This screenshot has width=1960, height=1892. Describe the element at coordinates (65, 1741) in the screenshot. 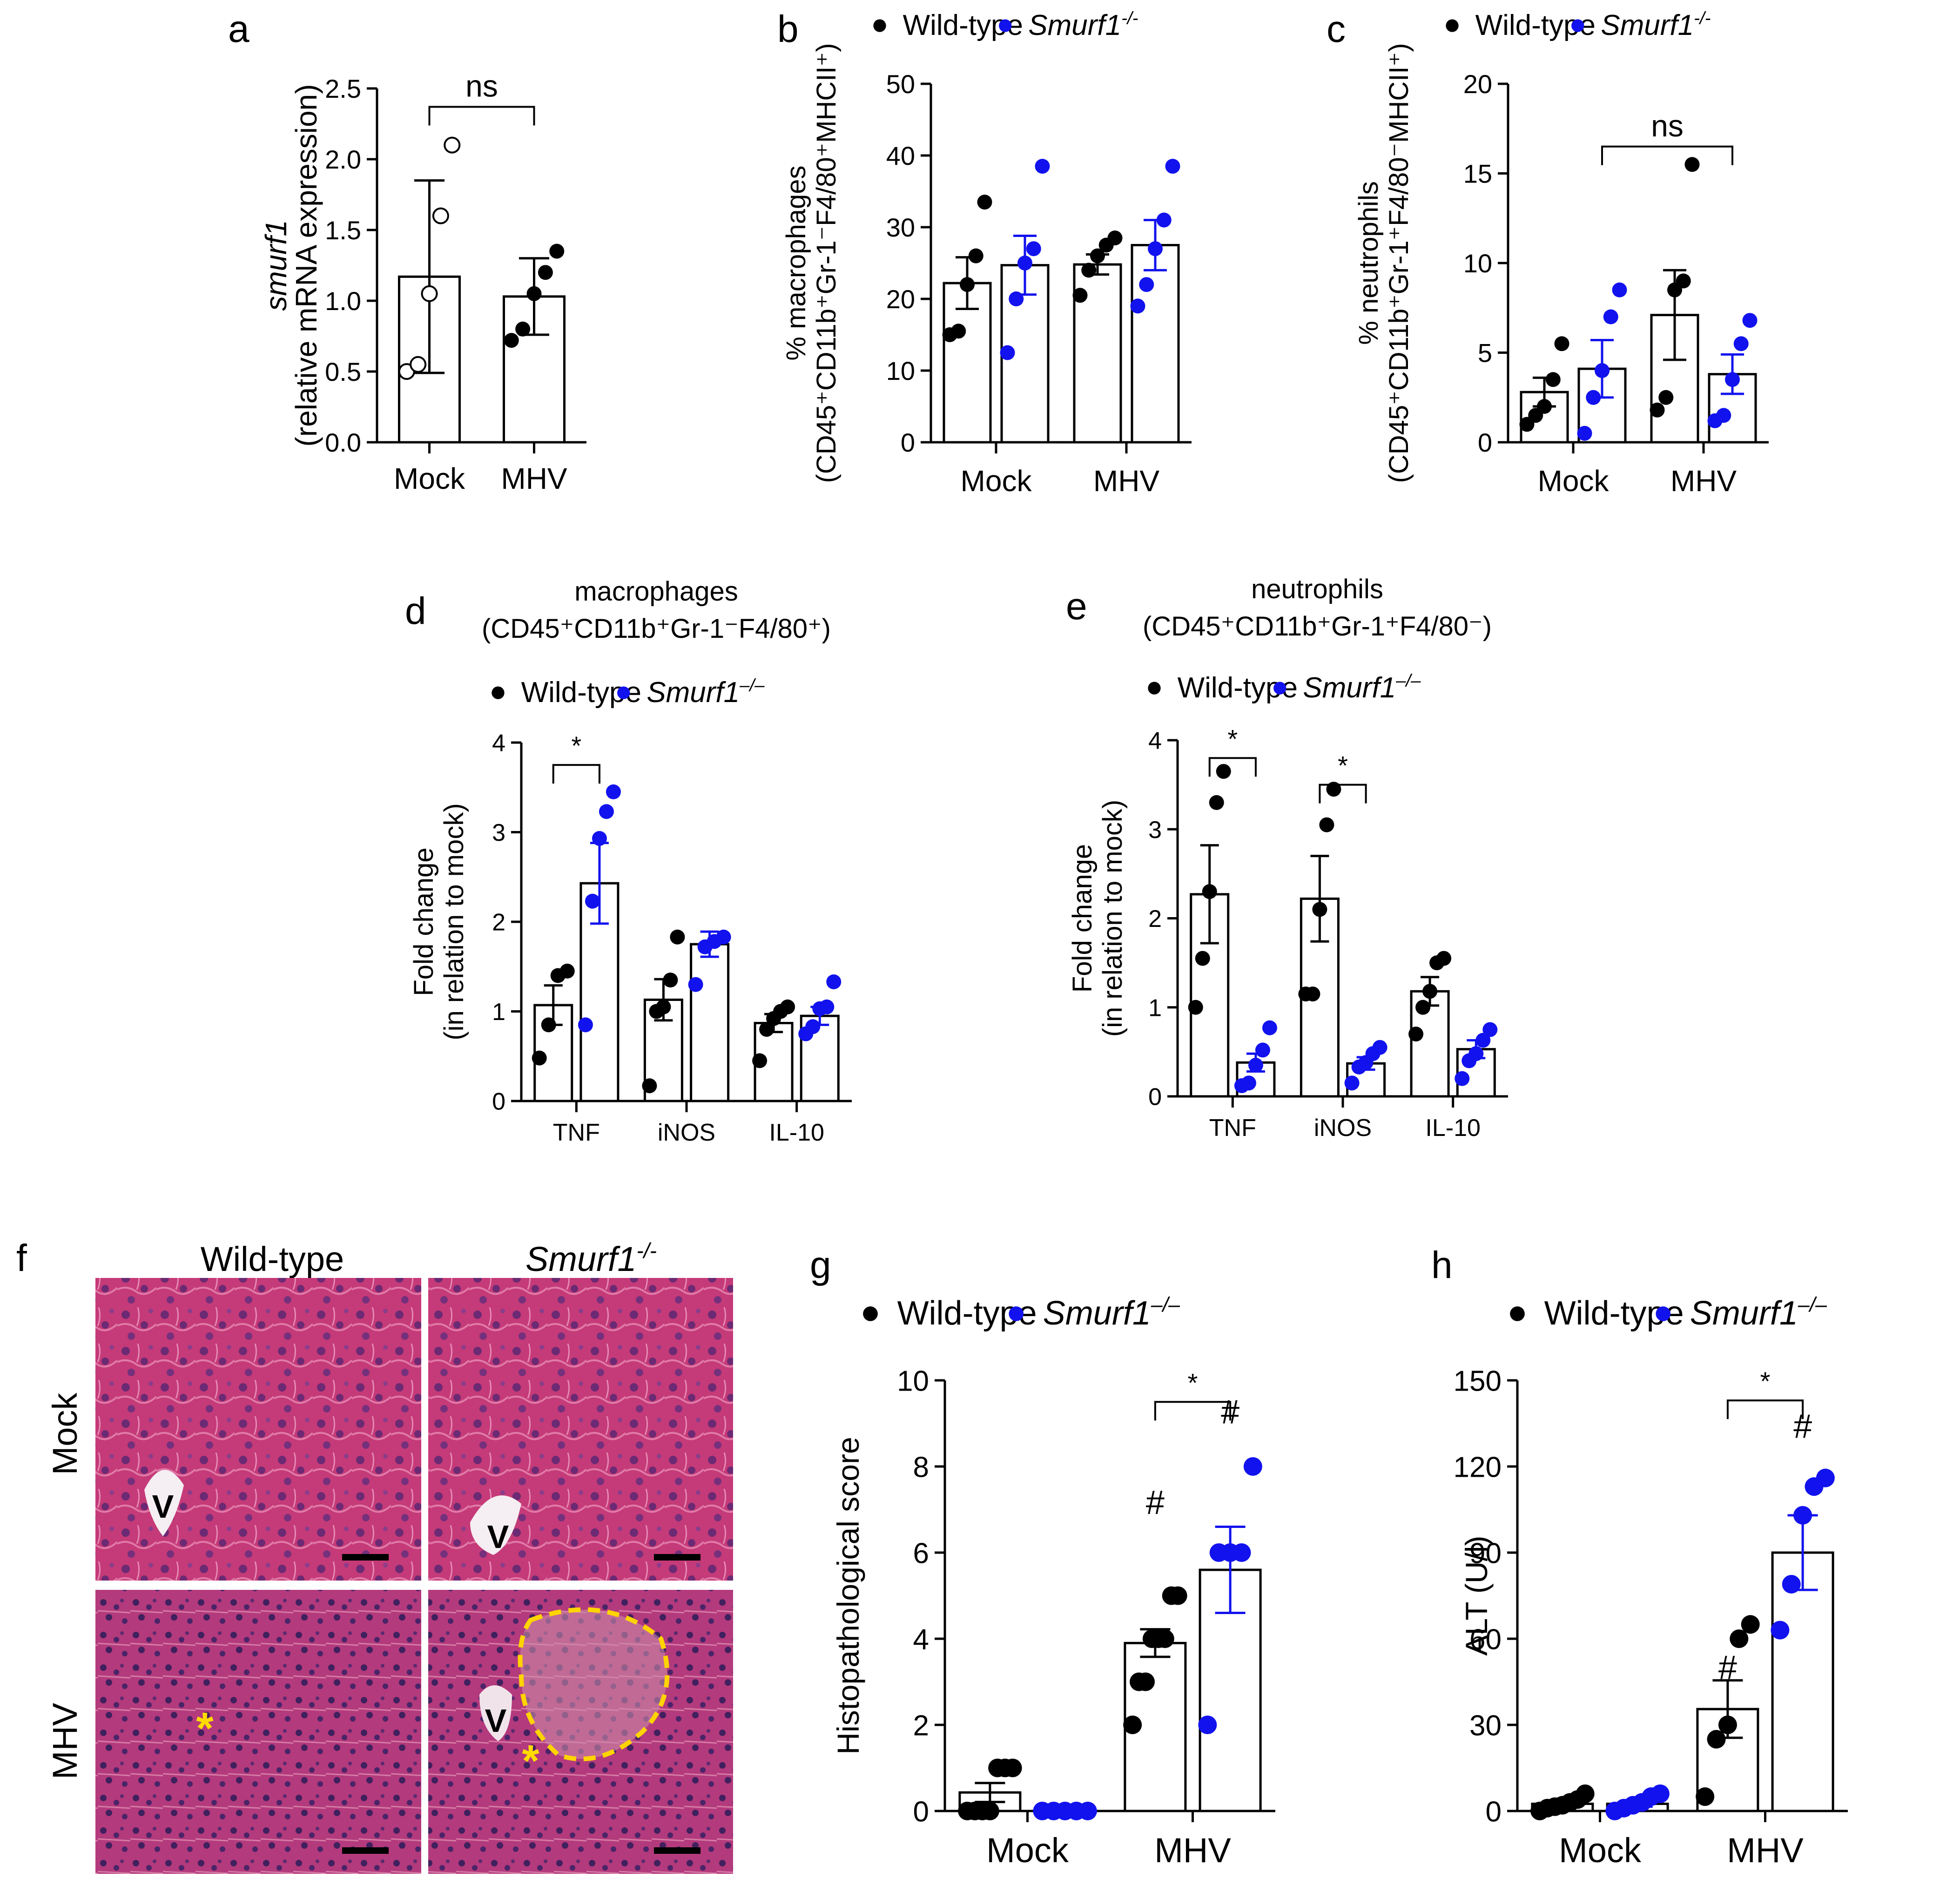

I see `row-label-mhv: MHV` at that location.